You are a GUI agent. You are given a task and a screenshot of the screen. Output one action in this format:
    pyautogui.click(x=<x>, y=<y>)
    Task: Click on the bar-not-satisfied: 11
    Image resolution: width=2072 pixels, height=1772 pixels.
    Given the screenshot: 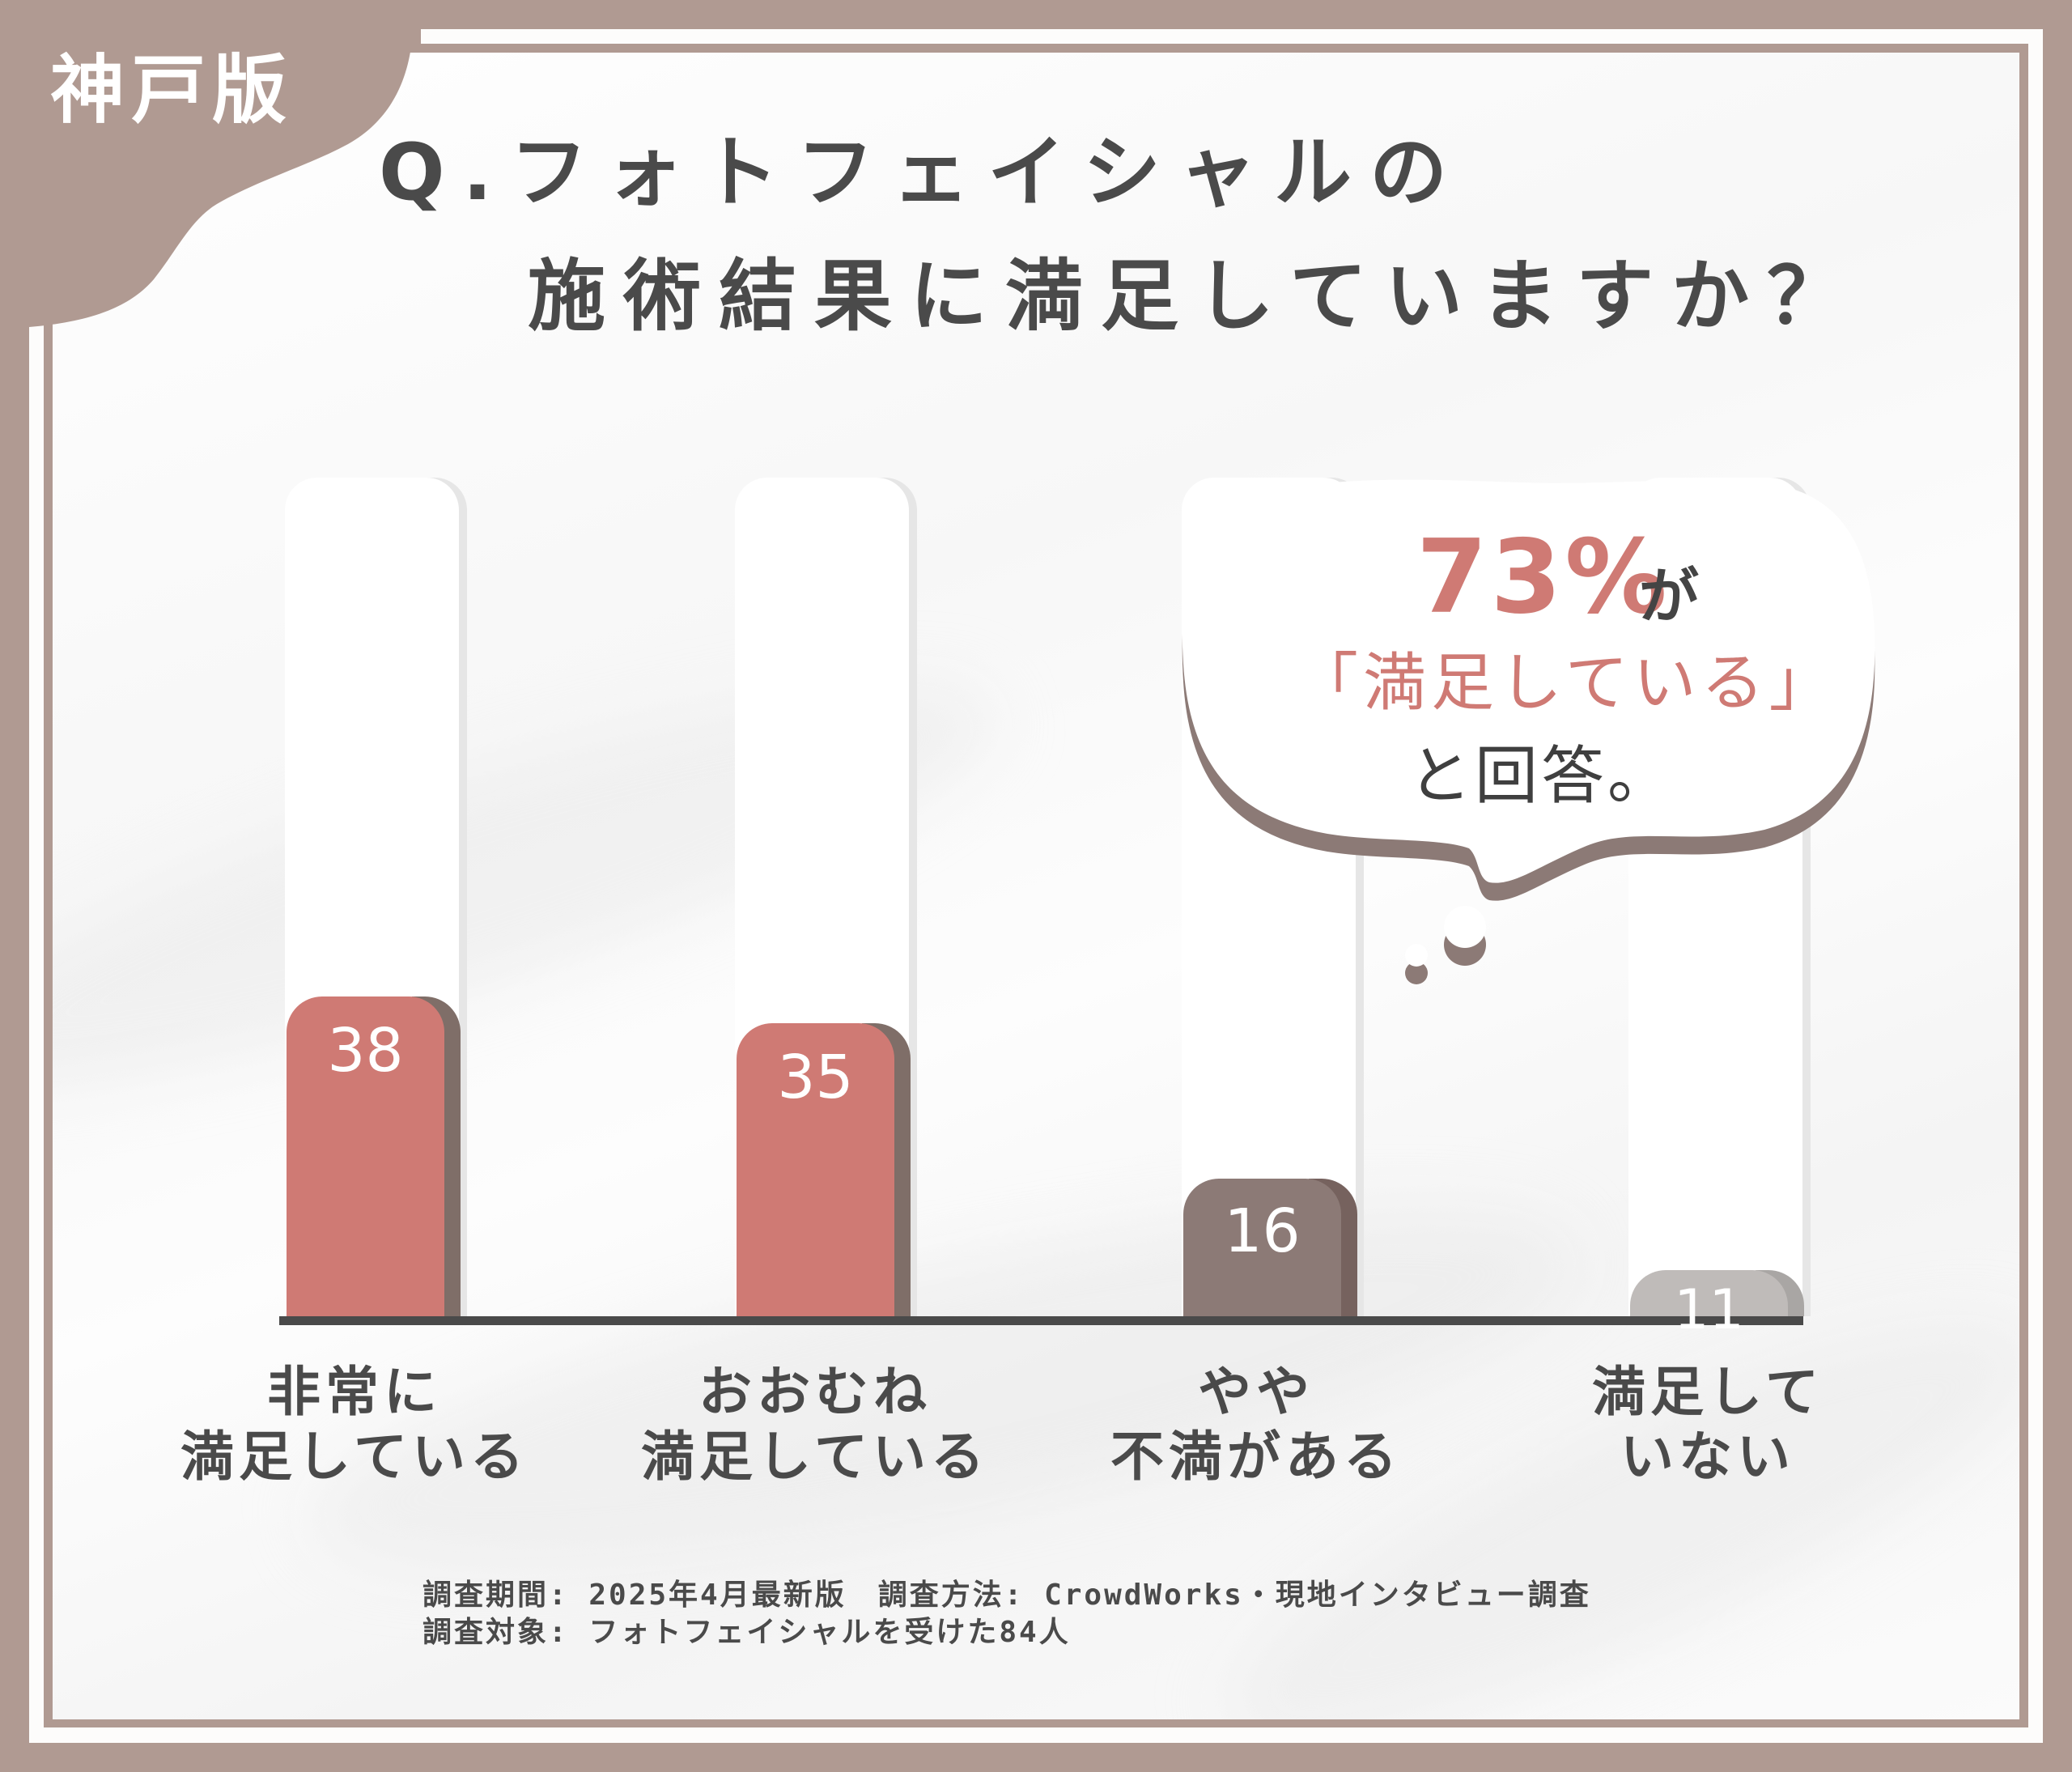 What is the action you would take?
    pyautogui.click(x=1717, y=1304)
    